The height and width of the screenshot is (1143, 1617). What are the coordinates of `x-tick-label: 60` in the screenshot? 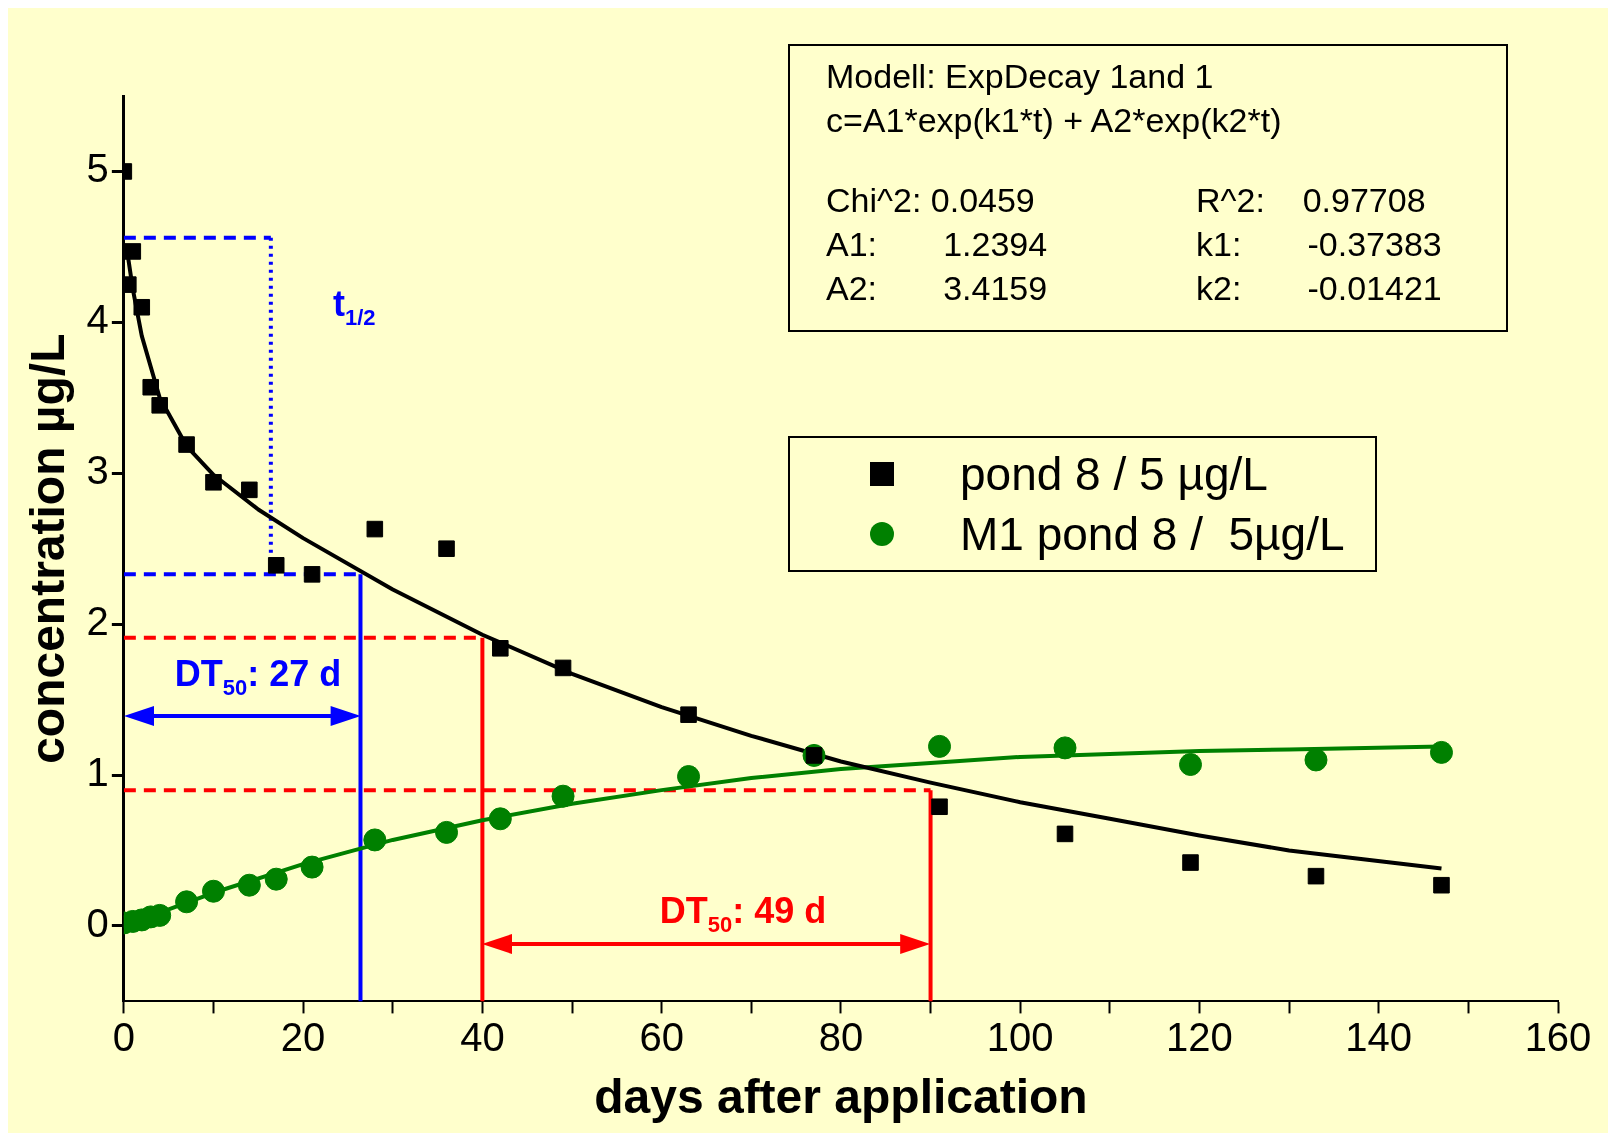 It's located at (661, 1037).